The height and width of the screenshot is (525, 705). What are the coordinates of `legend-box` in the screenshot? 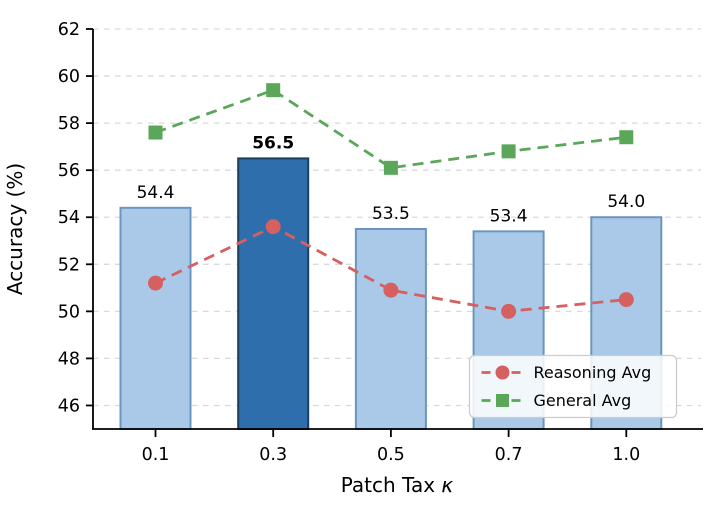 It's located at (573, 386).